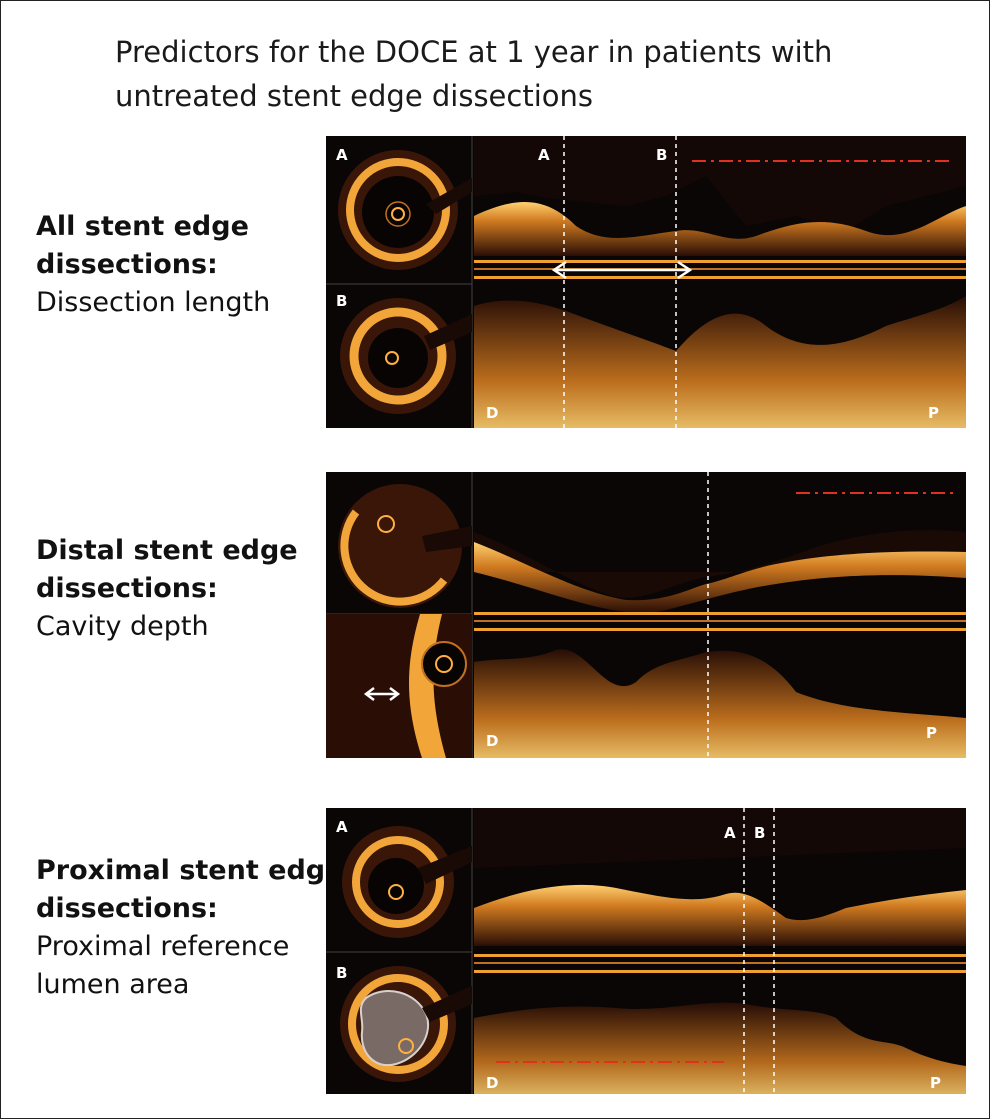  Describe the element at coordinates (492, 413) in the screenshot. I see `s1-label-d: D` at that location.